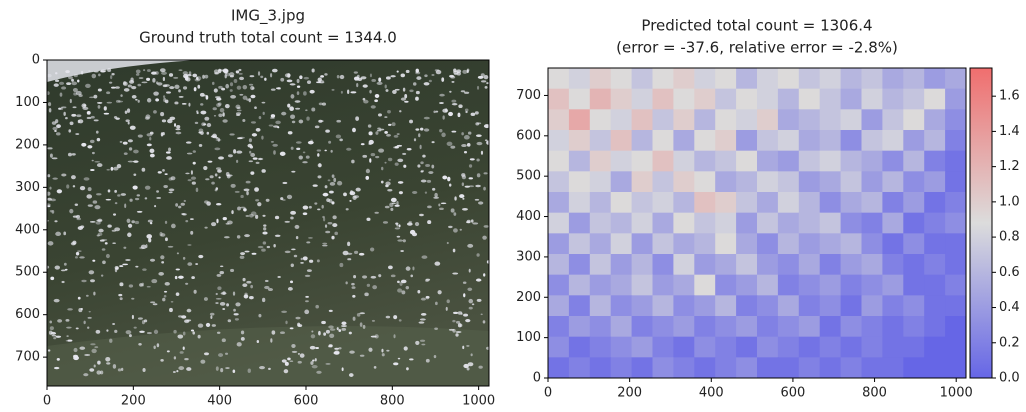 The width and height of the screenshot is (1026, 412). What do you see at coordinates (392, 401) in the screenshot?
I see `x-tick-label: 800` at bounding box center [392, 401].